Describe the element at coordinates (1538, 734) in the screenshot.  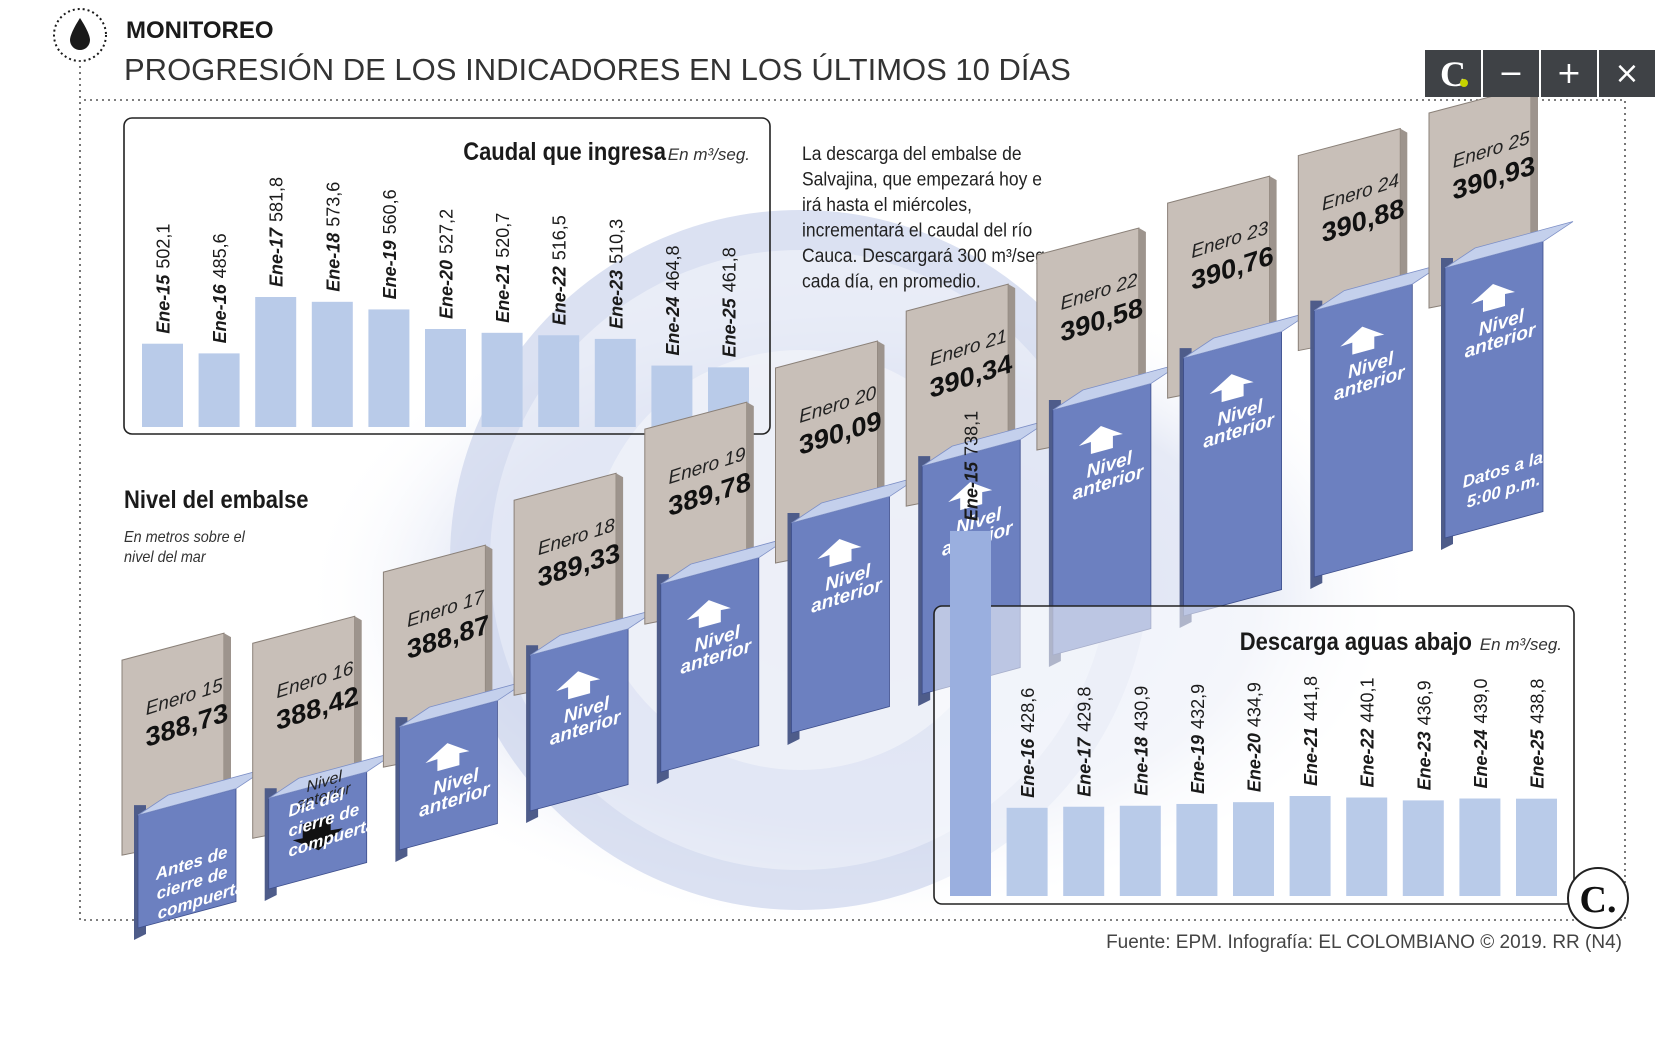
I see `bar-label: Ene-25438,8` at that location.